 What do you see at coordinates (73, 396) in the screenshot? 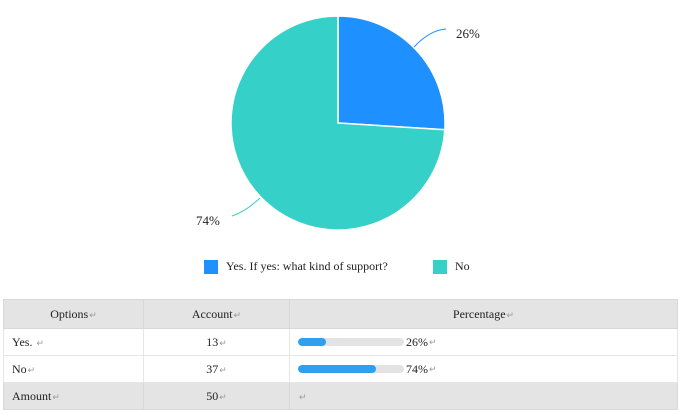
I see `cell-option: Amount↵` at bounding box center [73, 396].